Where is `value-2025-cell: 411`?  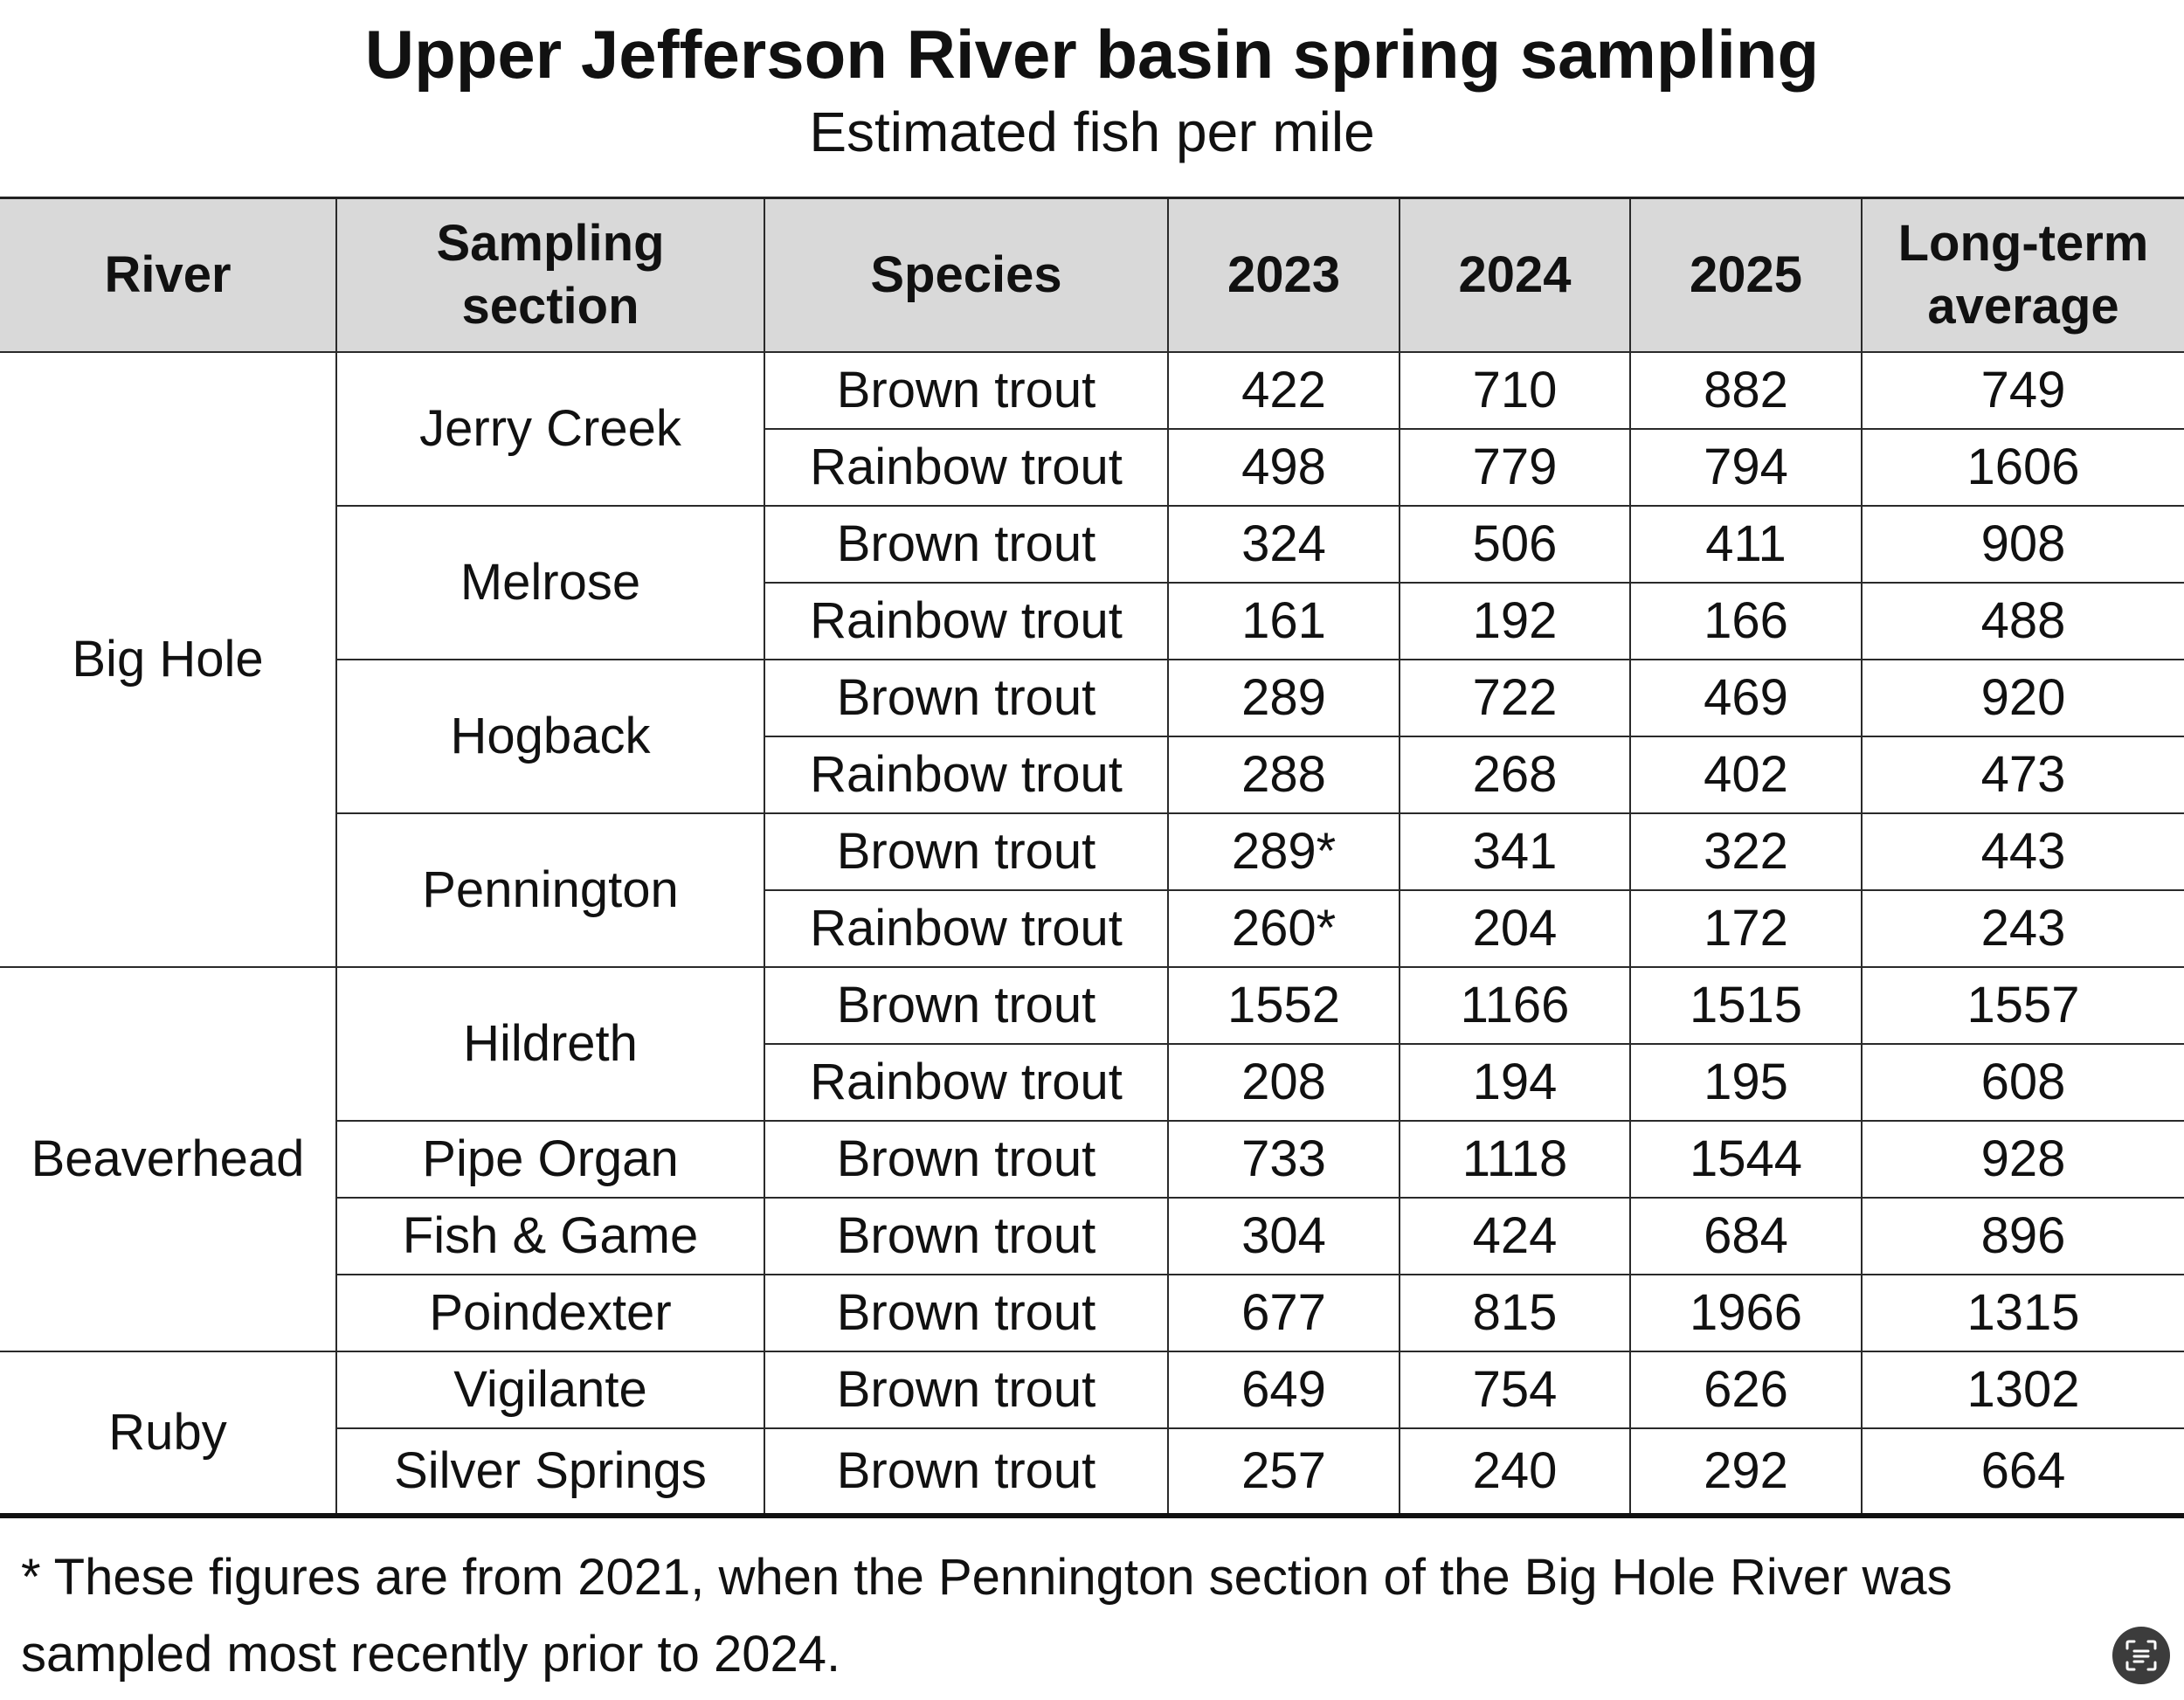
value-2025-cell: 411 is located at coordinates (1746, 544).